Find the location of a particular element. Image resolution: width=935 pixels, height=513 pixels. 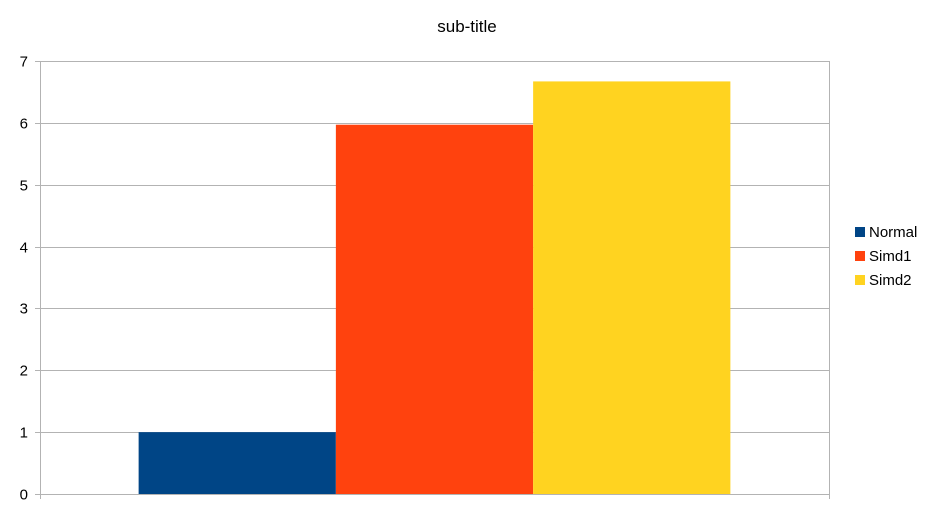

legend-swatch-simd2 is located at coordinates (860, 280).